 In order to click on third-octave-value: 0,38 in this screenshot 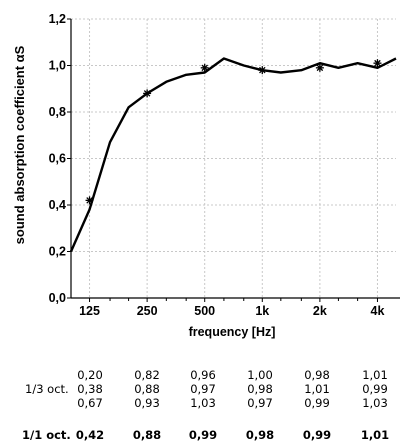, I will do `click(90, 389)`.